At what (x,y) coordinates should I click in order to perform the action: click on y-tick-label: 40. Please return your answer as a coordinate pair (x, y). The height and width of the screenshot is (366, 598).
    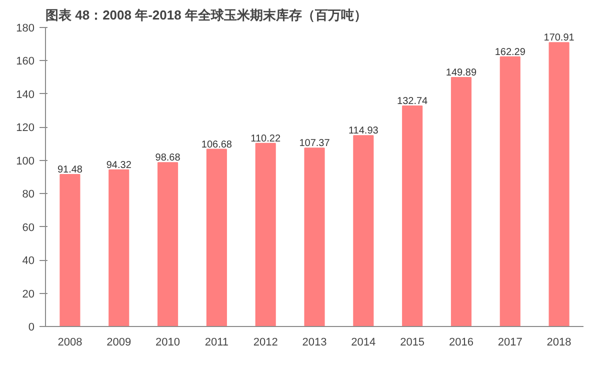
    Looking at the image, I should click on (28, 261).